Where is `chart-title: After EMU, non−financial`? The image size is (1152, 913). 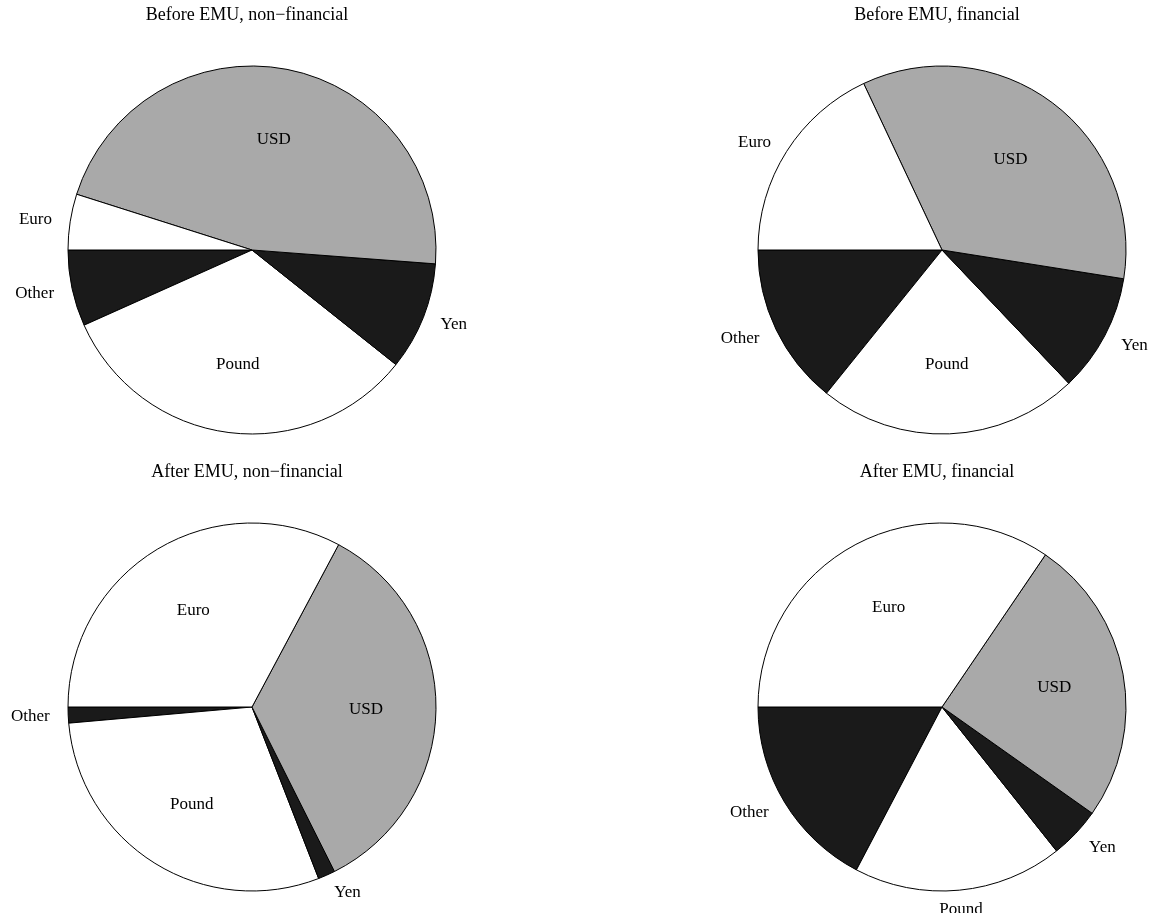 chart-title: After EMU, non−financial is located at coordinates (247, 471).